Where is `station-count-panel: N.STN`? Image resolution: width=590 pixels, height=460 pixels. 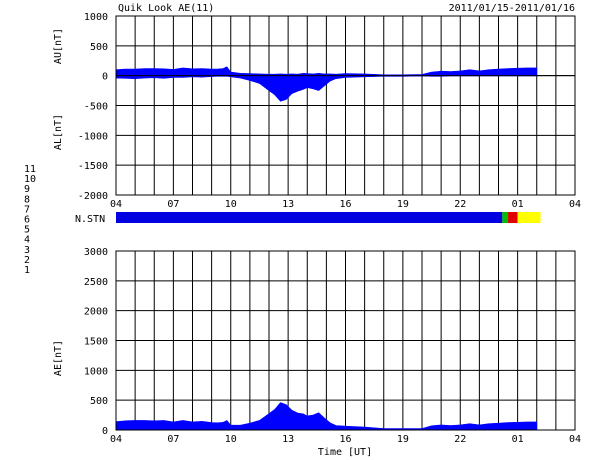
station-count-panel: N.STN is located at coordinates (308, 218).